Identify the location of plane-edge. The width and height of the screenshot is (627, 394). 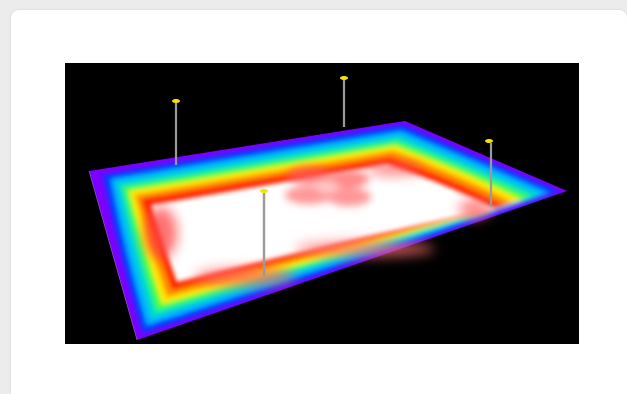
(113, 255).